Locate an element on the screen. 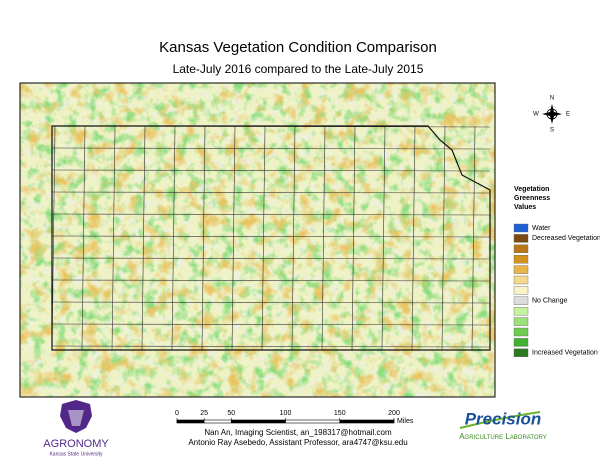  scale-label: 100 is located at coordinates (286, 413).